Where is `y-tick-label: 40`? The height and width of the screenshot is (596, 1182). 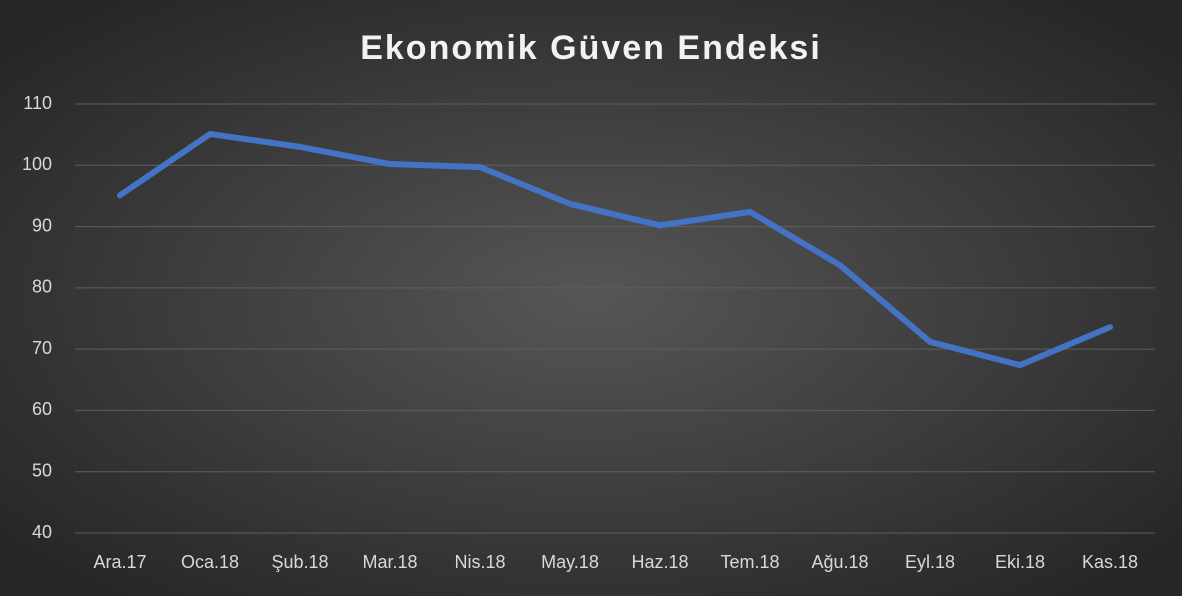 y-tick-label: 40 is located at coordinates (42, 532).